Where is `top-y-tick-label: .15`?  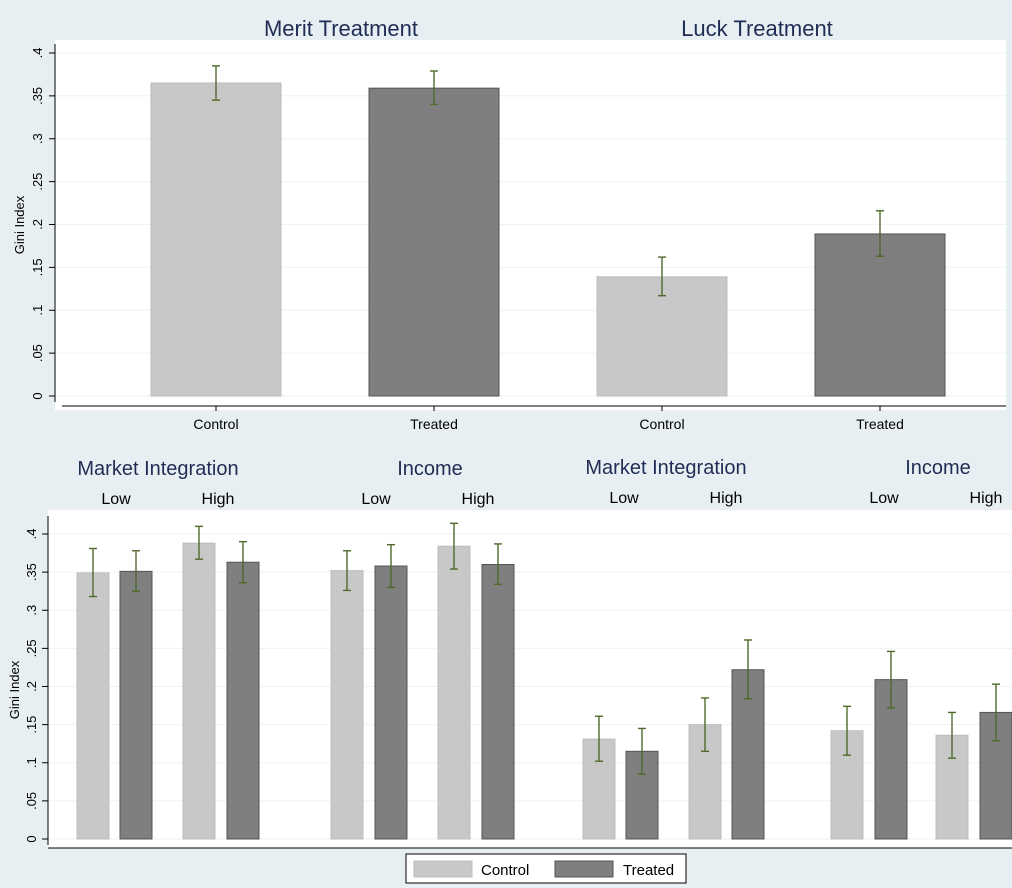
top-y-tick-label: .15 is located at coordinates (37, 267).